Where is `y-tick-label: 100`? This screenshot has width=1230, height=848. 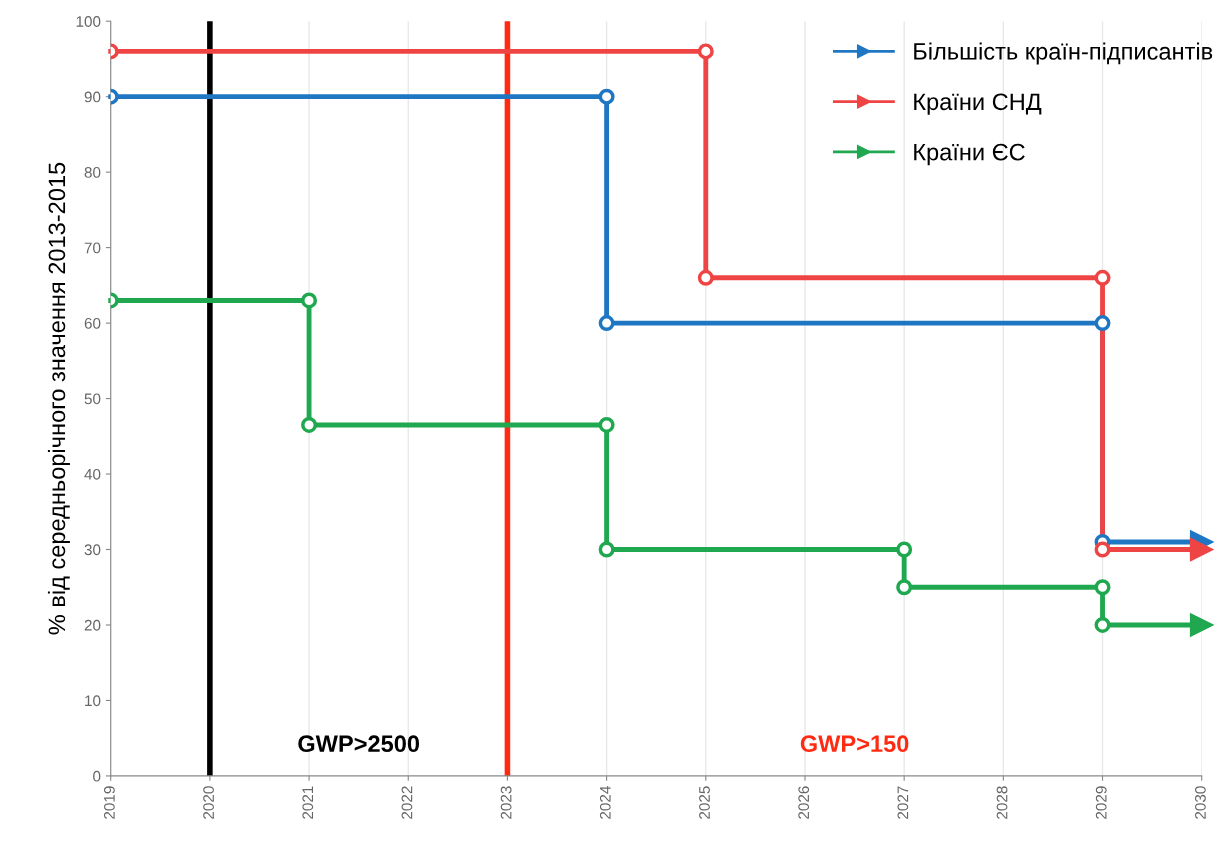 y-tick-label: 100 is located at coordinates (88, 21).